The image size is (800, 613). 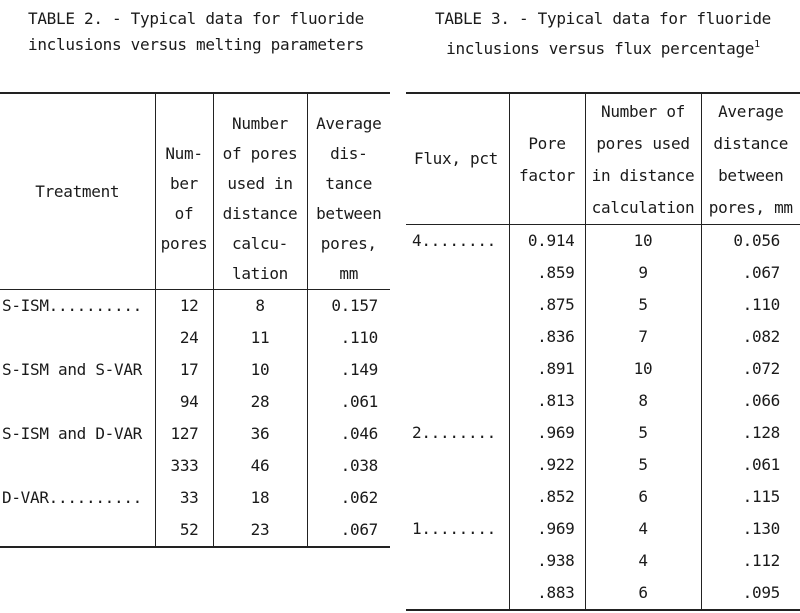 I want to click on table3-header-pore-factor: Pore factor, so click(x=546, y=159).